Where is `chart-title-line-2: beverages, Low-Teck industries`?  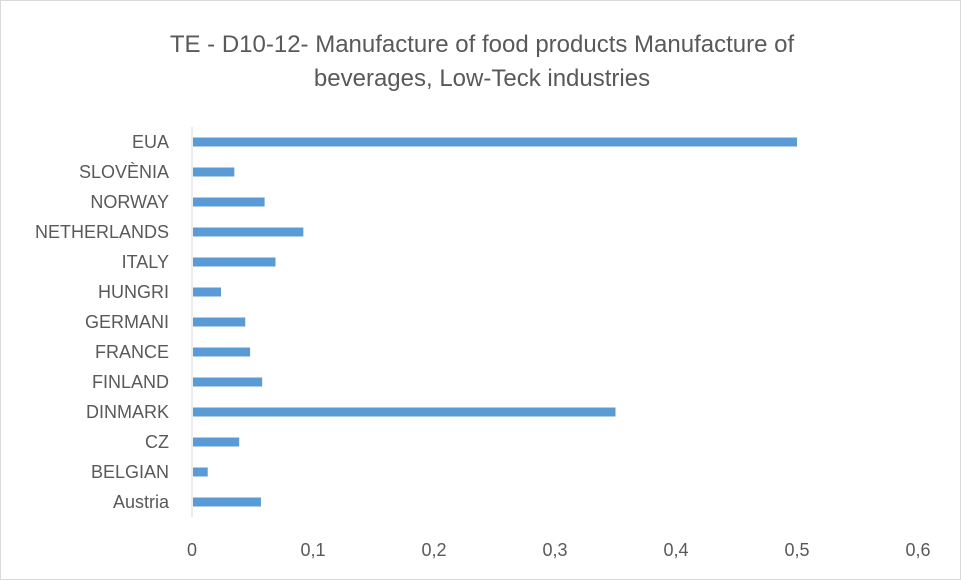
chart-title-line-2: beverages, Low-Teck industries is located at coordinates (482, 78).